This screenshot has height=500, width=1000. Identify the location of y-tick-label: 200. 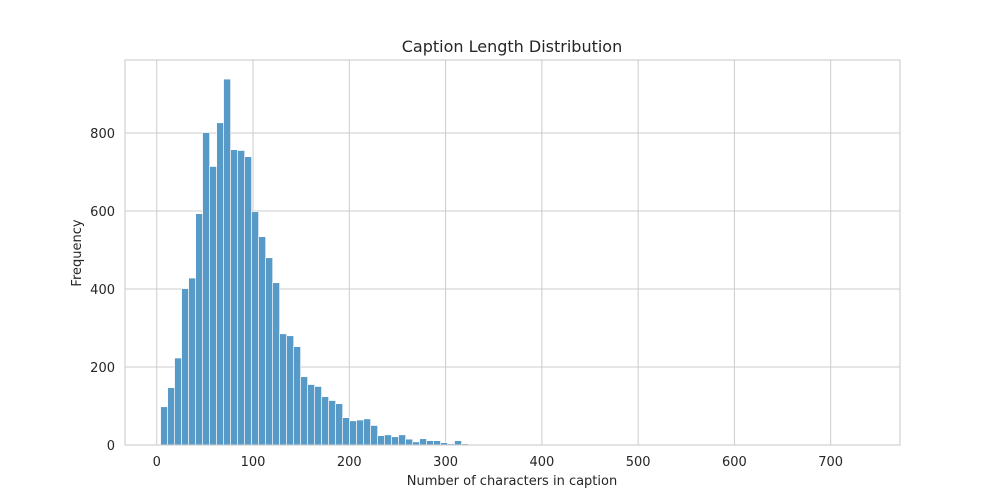
(102, 368).